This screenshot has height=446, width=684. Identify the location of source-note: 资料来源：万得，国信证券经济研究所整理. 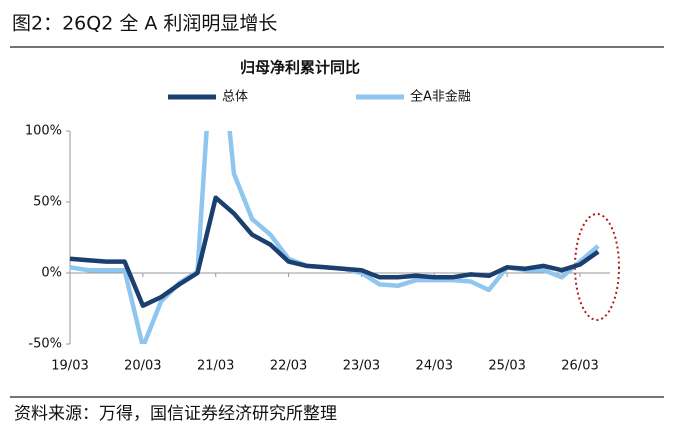
(175, 414).